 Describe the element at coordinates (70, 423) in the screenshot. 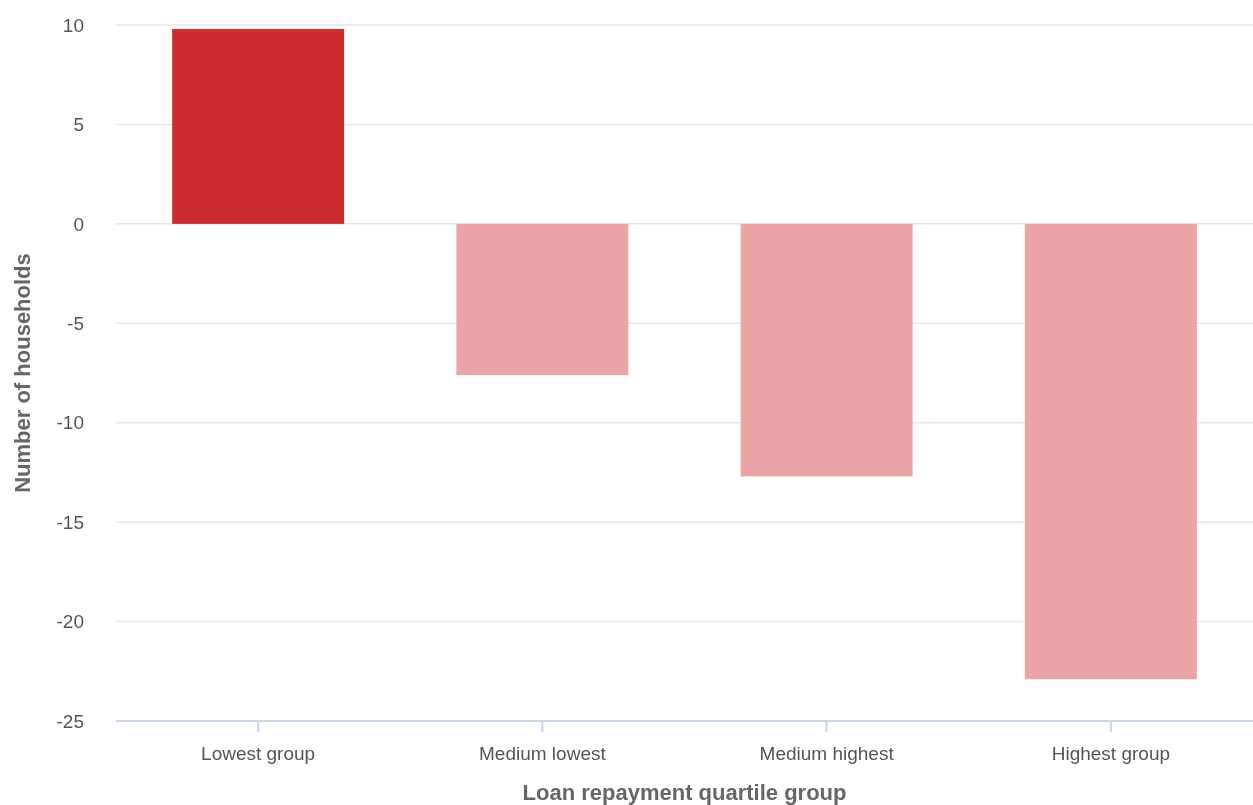

I see `y-tick-label: -10` at that location.